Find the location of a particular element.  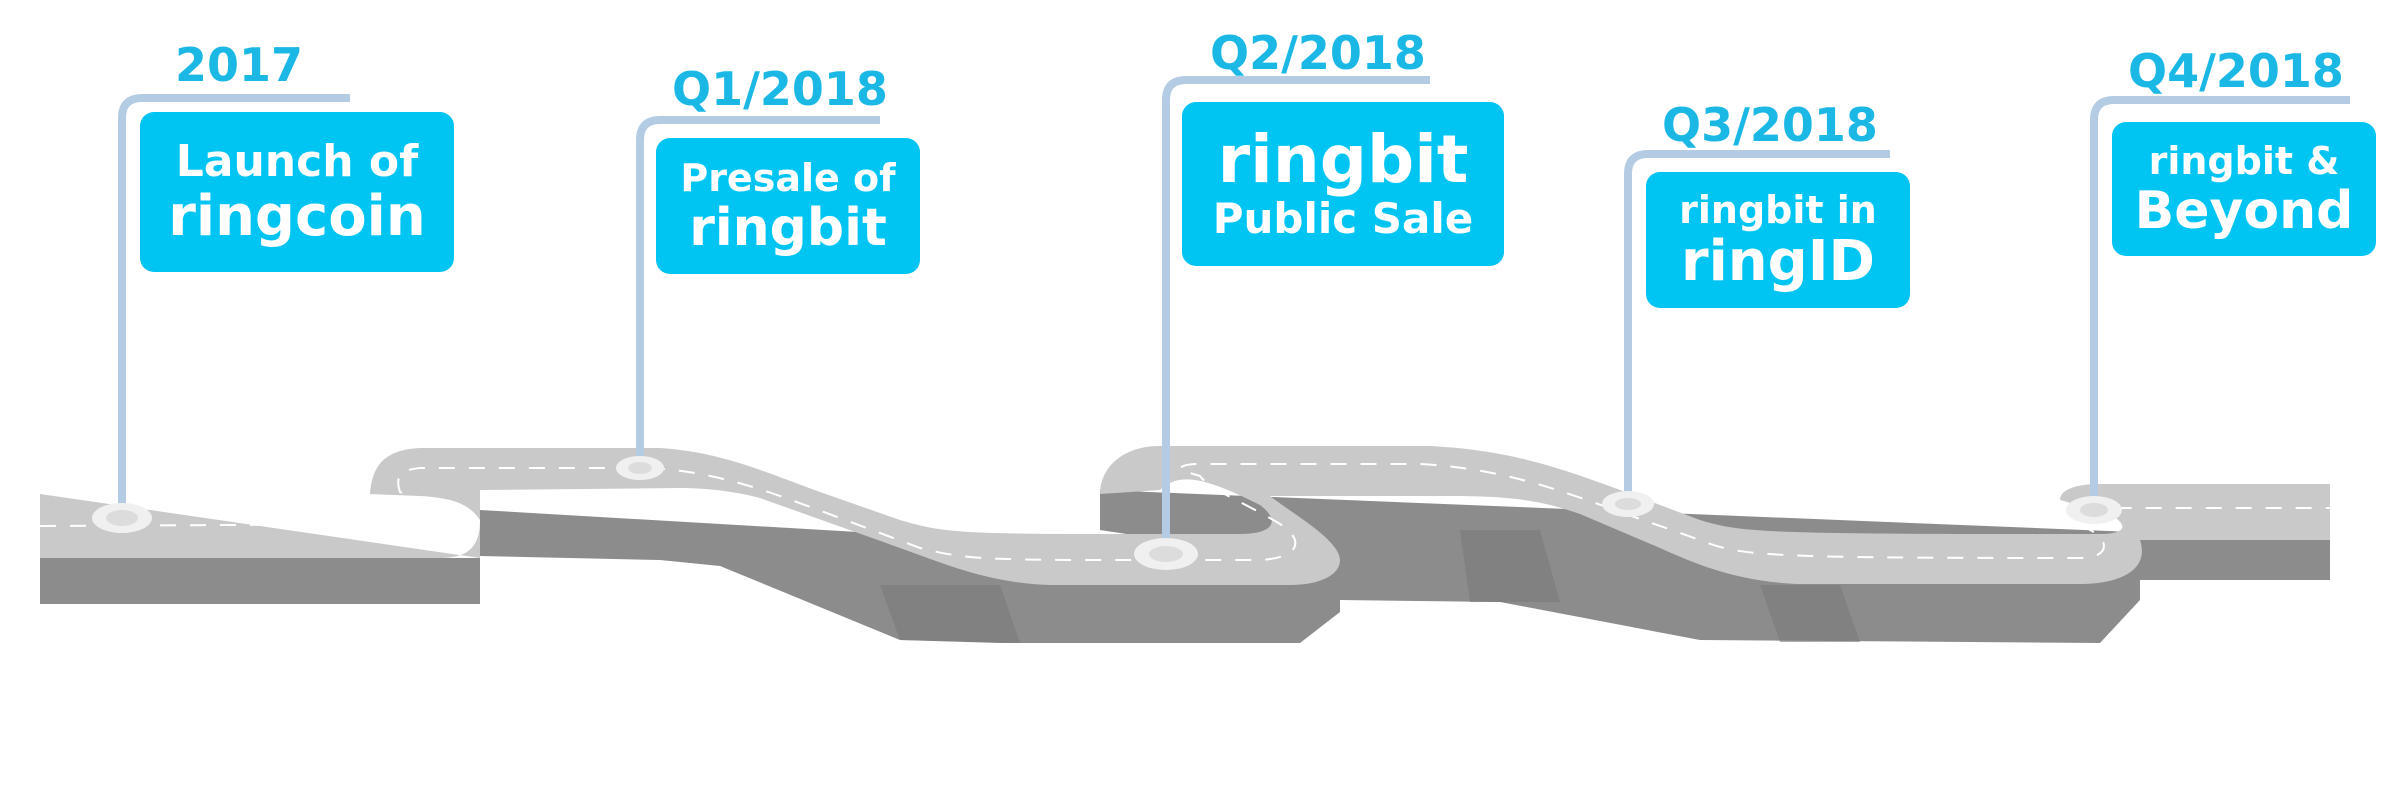

milestone-1-line1: Launch of is located at coordinates (297, 161).